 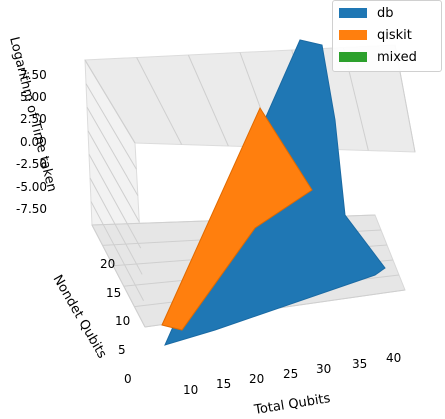 What do you see at coordinates (359, 364) in the screenshot?
I see `x-tick-label: 35` at bounding box center [359, 364].